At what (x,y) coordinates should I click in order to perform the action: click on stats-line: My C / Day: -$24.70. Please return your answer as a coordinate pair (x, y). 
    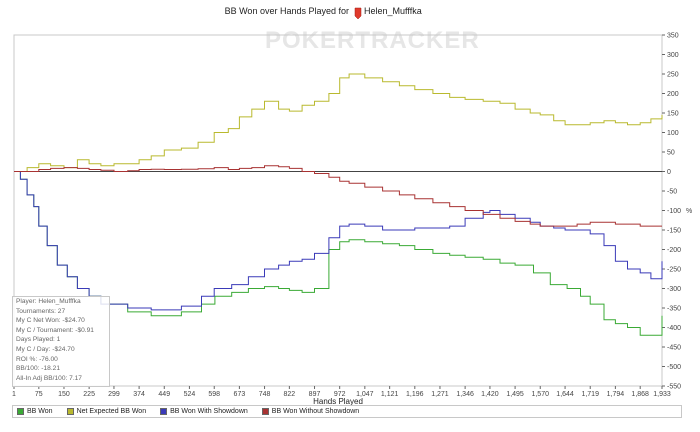
    Looking at the image, I should click on (45, 349).